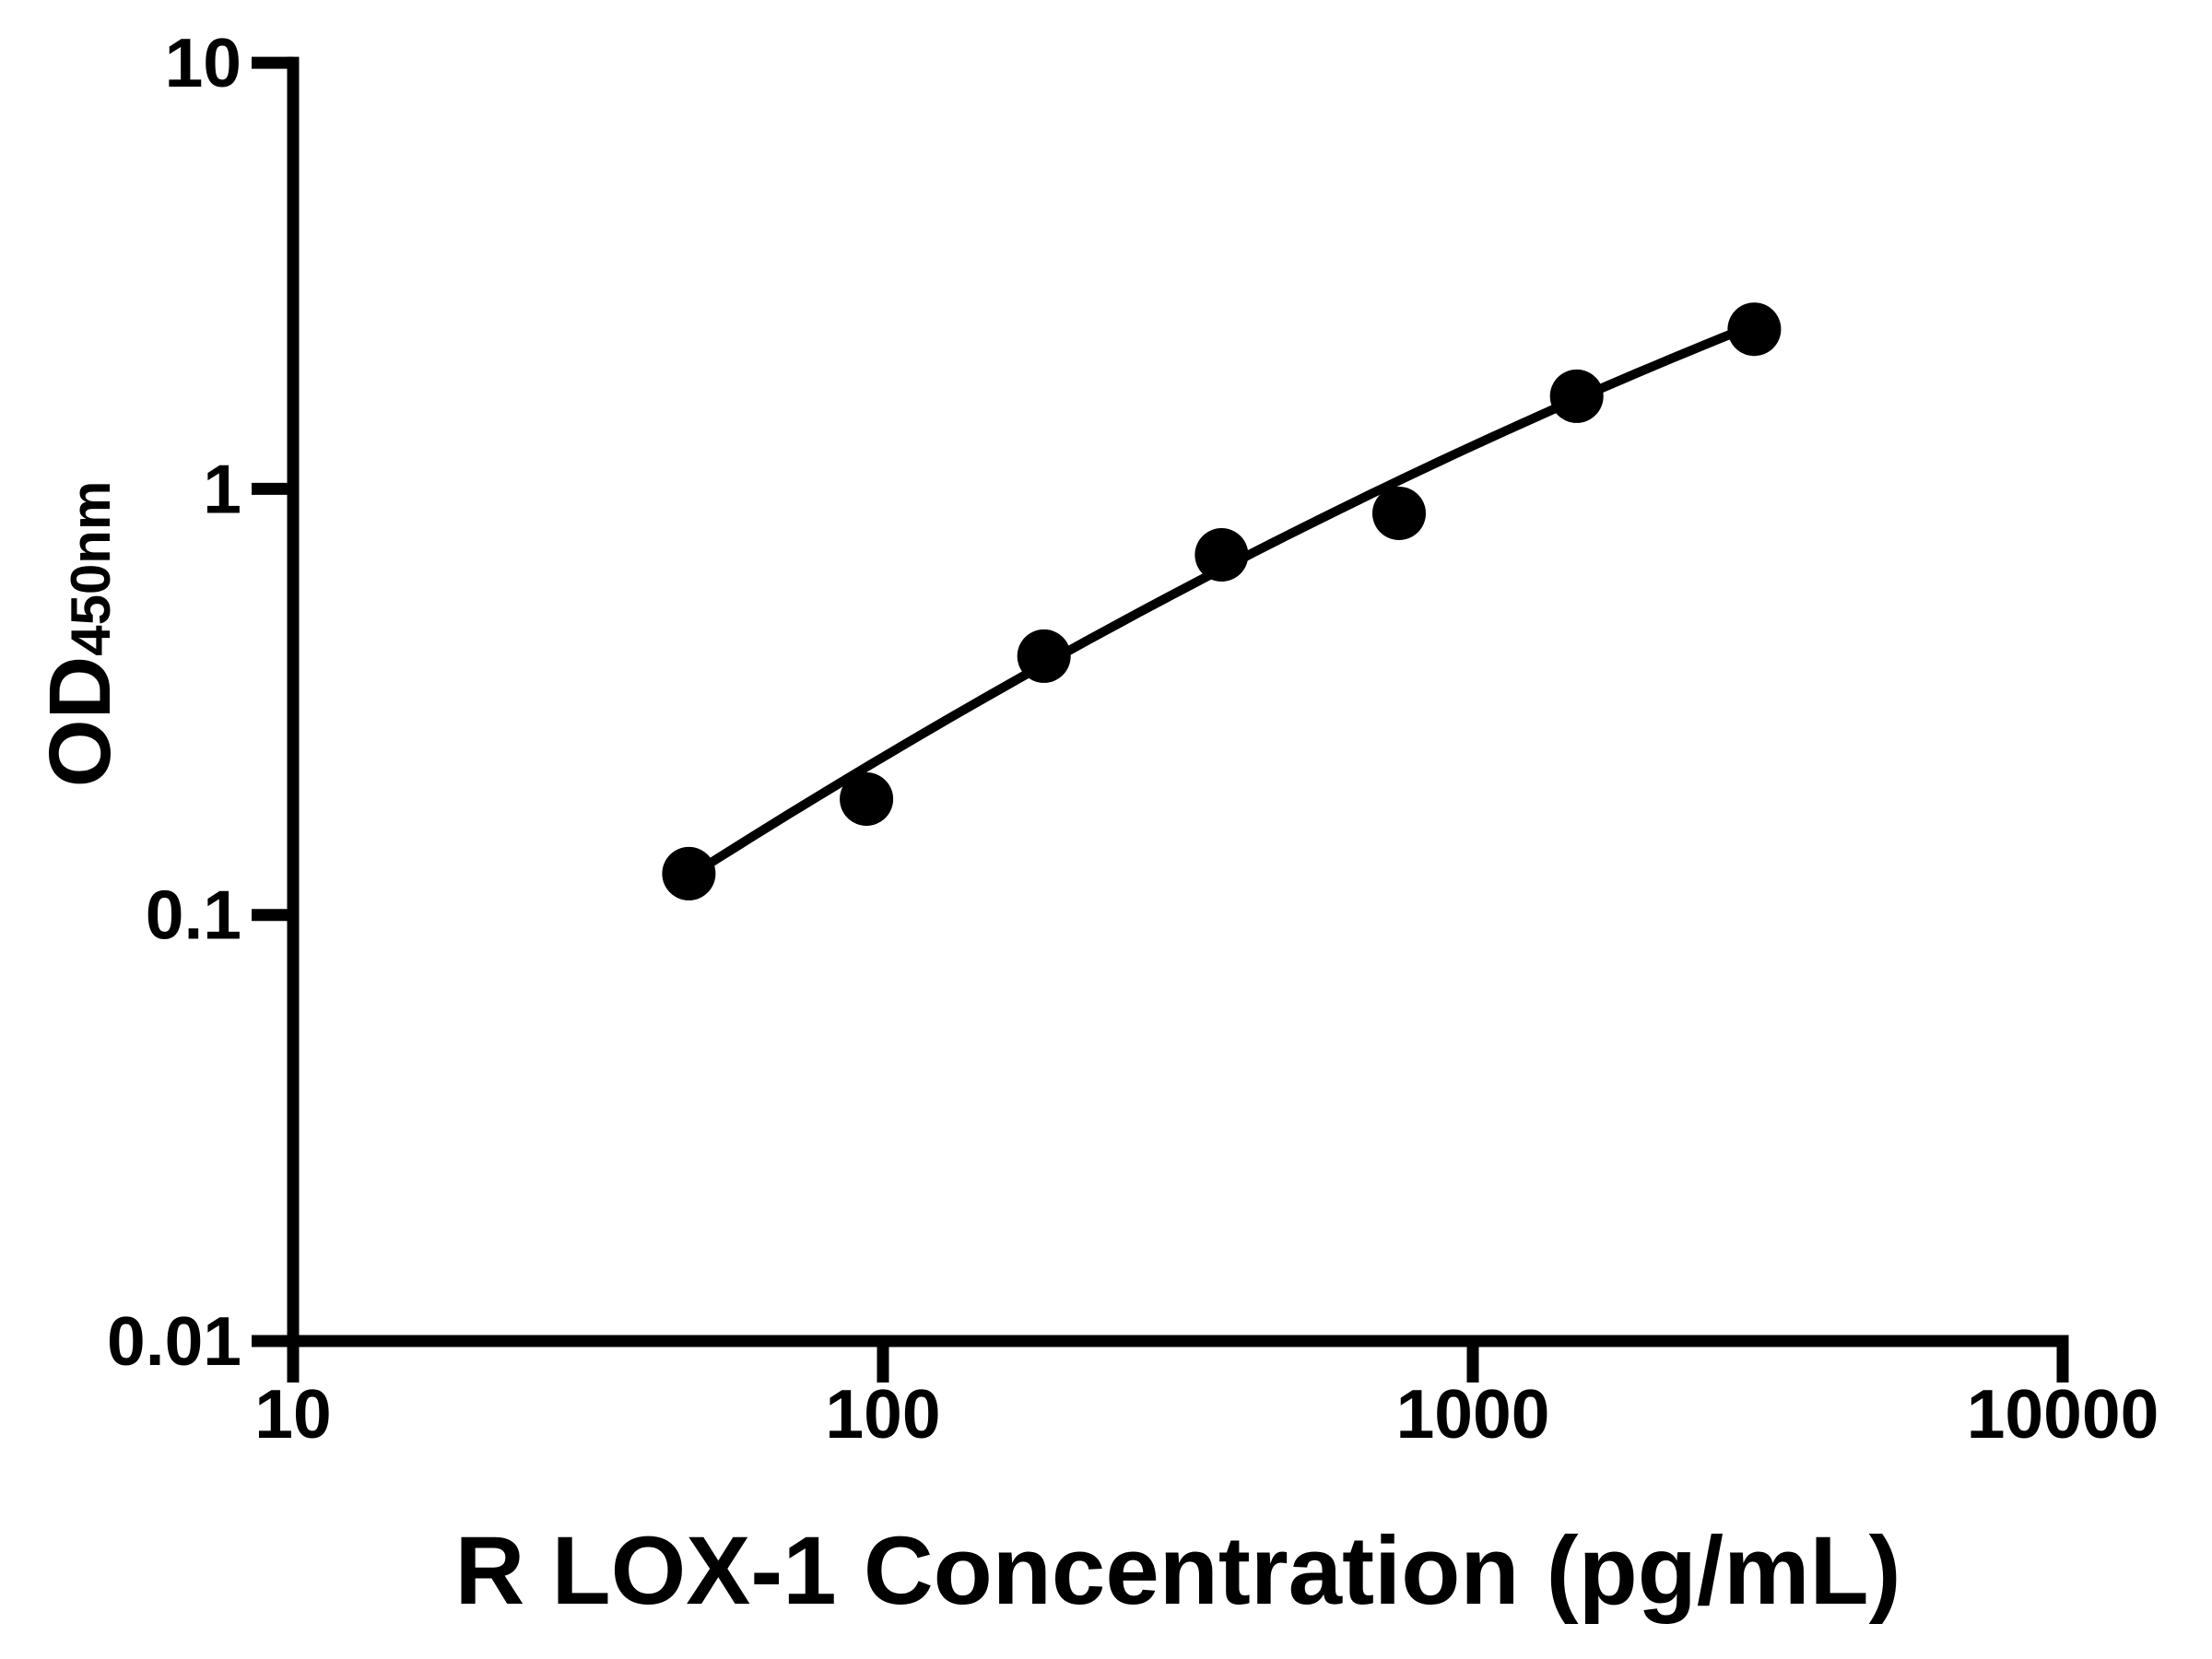  Describe the element at coordinates (91, 568) in the screenshot. I see `y-axis-title-subscript: 450nm` at that location.